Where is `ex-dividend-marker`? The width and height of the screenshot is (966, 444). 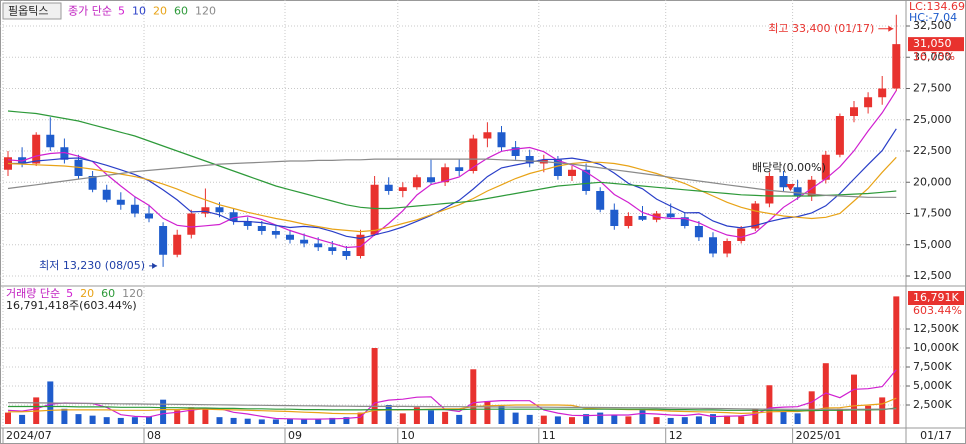
ex-dividend-marker is located at coordinates (790, 187).